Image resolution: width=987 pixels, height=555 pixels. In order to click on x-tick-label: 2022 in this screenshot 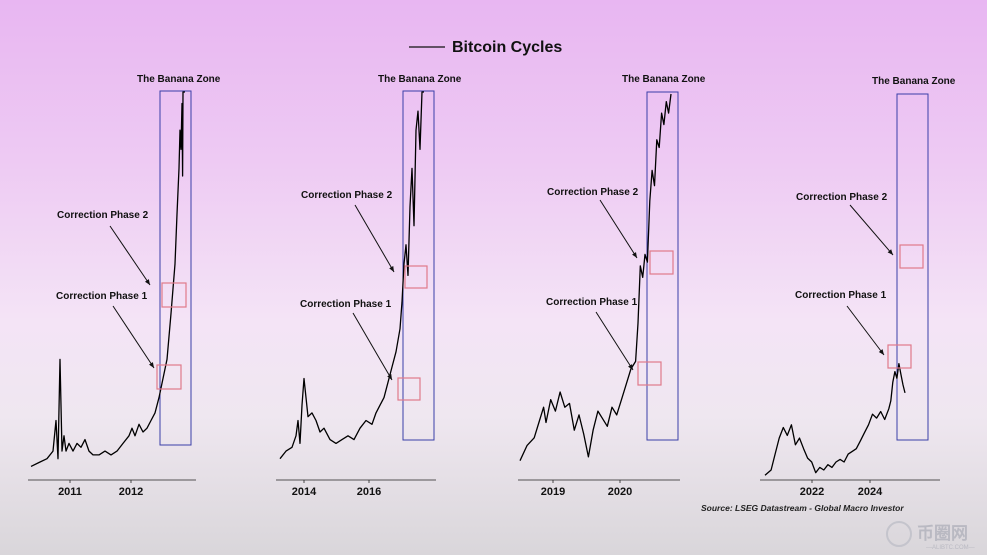, I will do `click(812, 492)`.